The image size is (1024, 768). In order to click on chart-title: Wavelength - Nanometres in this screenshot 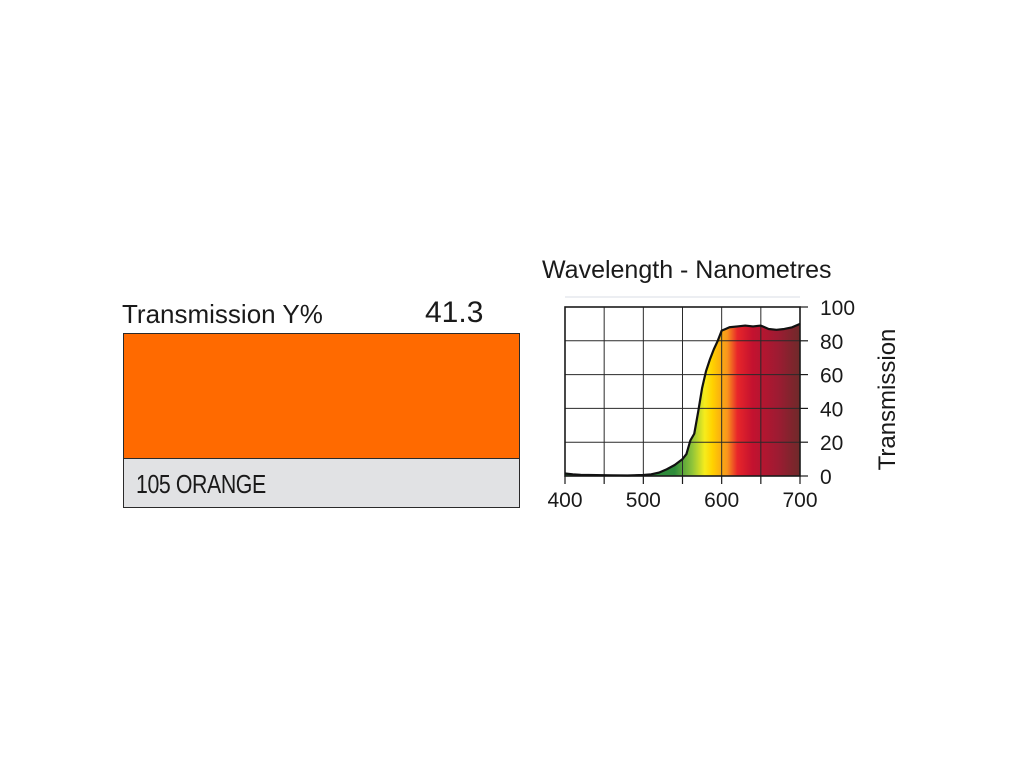, I will do `click(686, 270)`.